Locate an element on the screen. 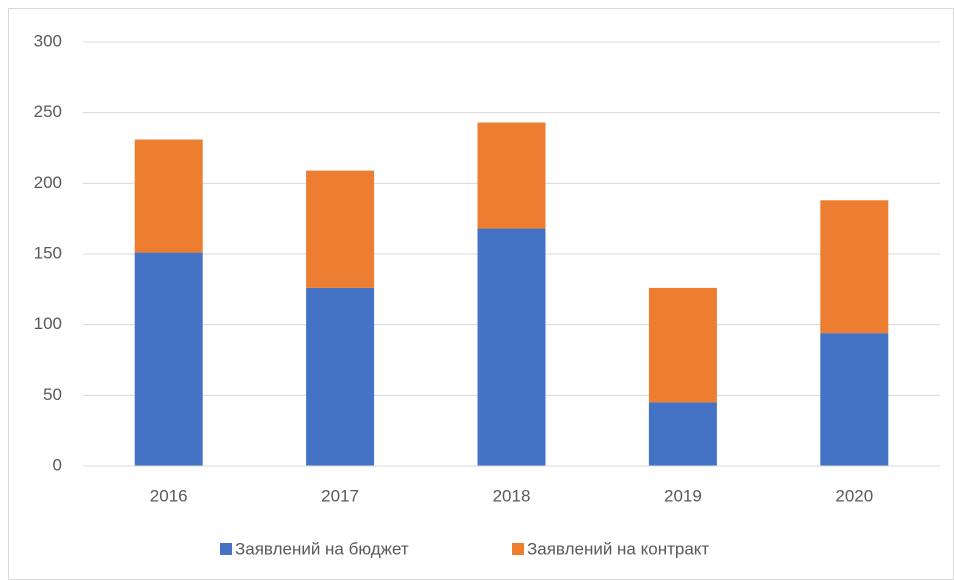  x-tick-label: 2020 is located at coordinates (854, 495).